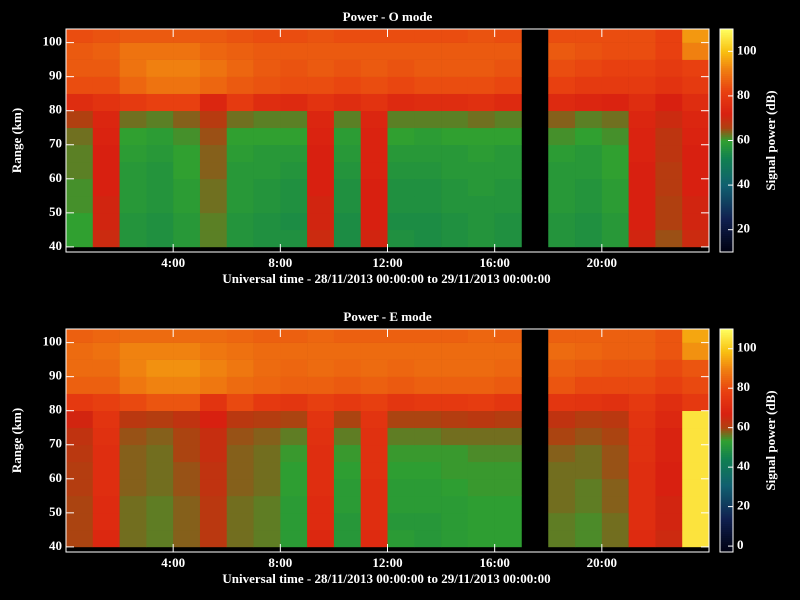  Describe the element at coordinates (743, 183) in the screenshot. I see `colorbar-tick-label: 40` at that location.